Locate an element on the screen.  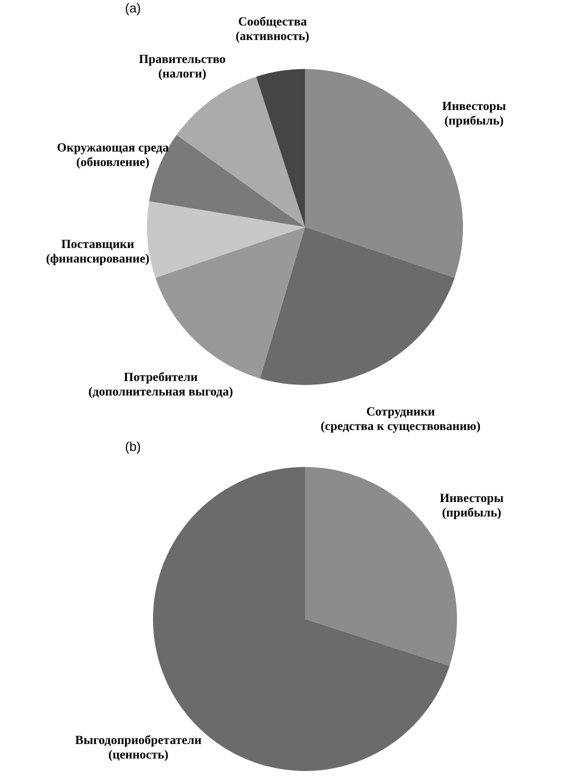
slice-label: Потребители (дополнительная выгода) is located at coordinates (161, 384).